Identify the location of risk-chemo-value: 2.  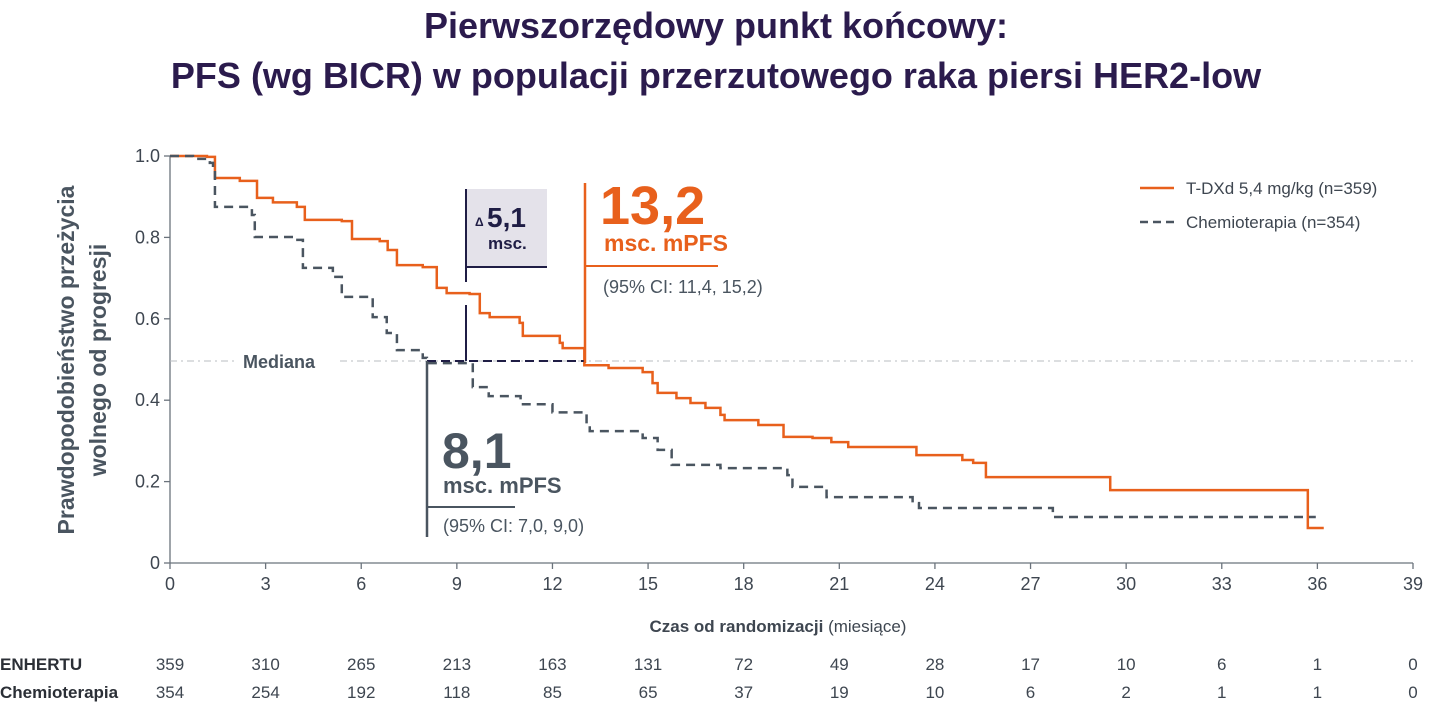
(1125, 692).